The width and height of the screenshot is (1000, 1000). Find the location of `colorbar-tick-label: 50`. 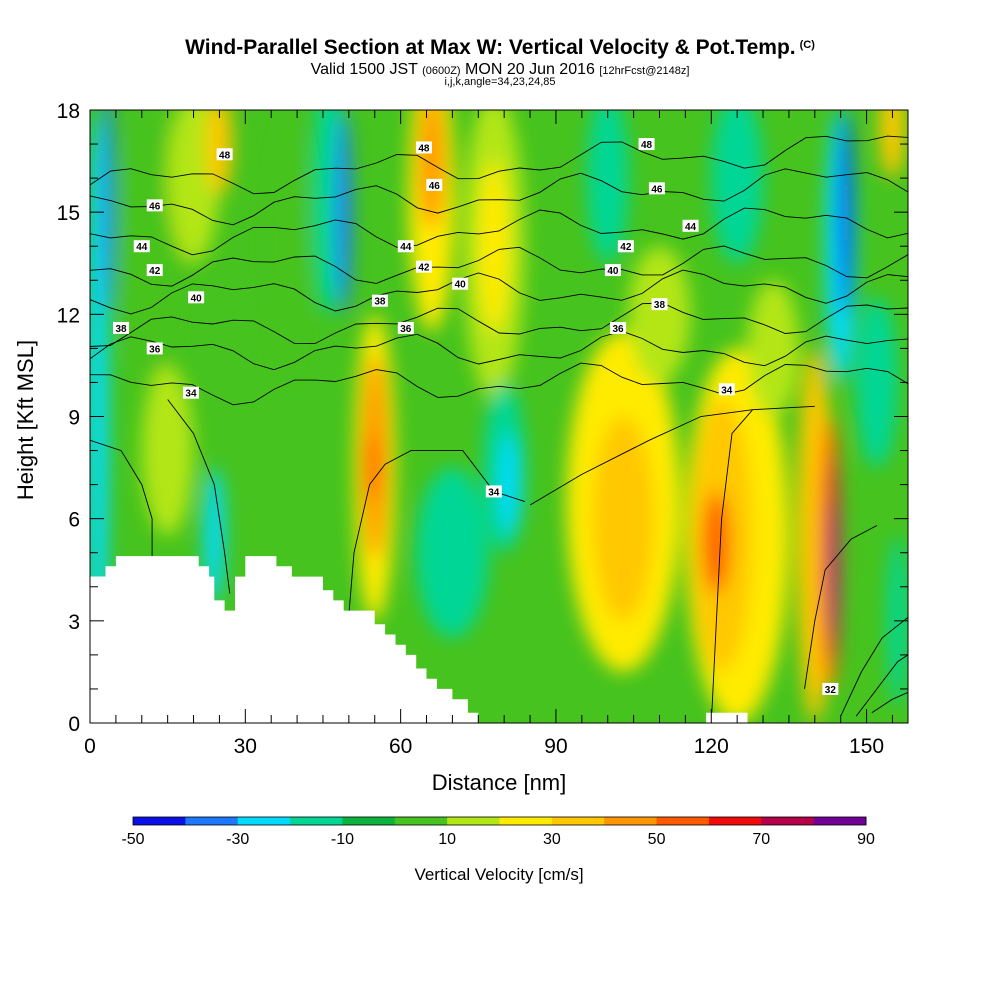

colorbar-tick-label: 50 is located at coordinates (657, 839).